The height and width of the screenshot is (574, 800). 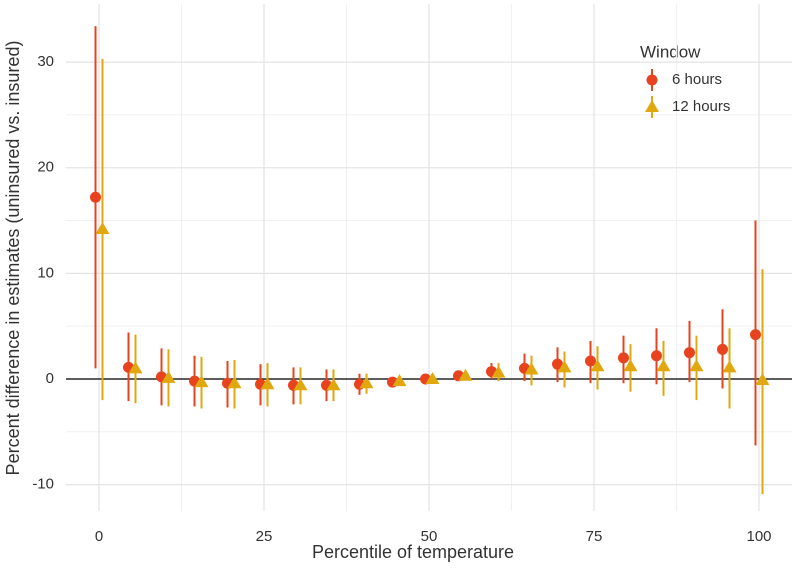 What do you see at coordinates (697, 79) in the screenshot?
I see `legend-label: 6 hours` at bounding box center [697, 79].